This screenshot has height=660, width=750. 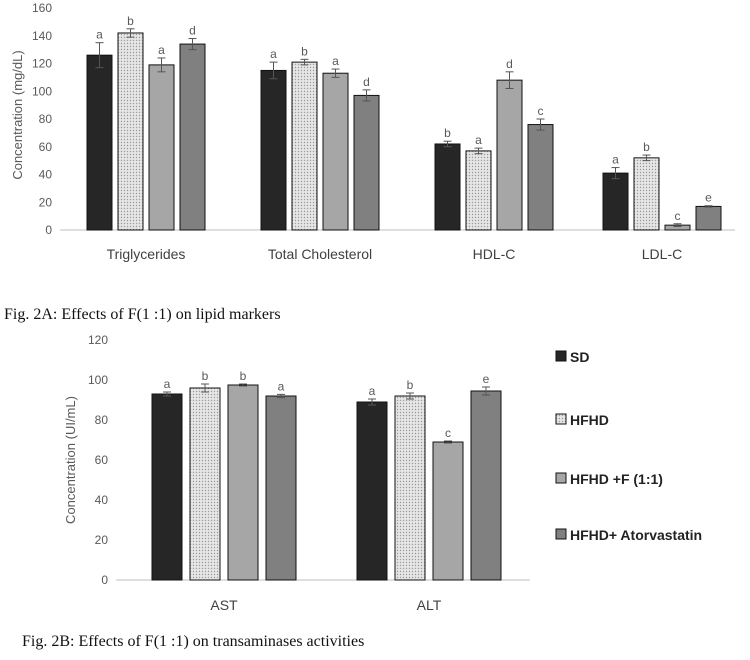 I want to click on chartA-ytick: 0, so click(x=48, y=230).